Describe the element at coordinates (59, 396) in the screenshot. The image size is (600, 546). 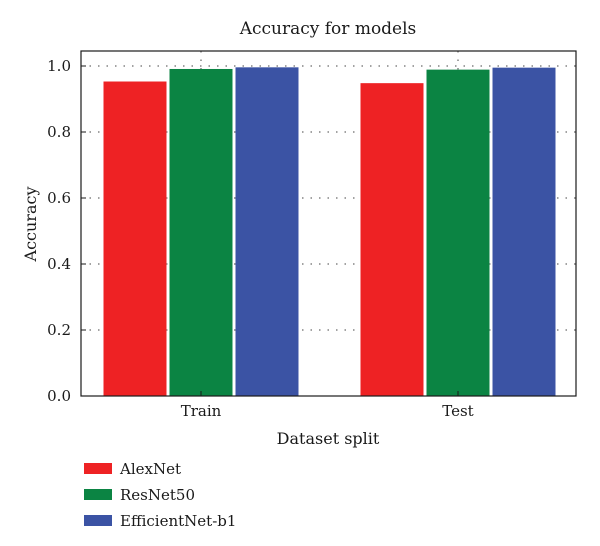
I see `y-tick-label: 0.0` at that location.